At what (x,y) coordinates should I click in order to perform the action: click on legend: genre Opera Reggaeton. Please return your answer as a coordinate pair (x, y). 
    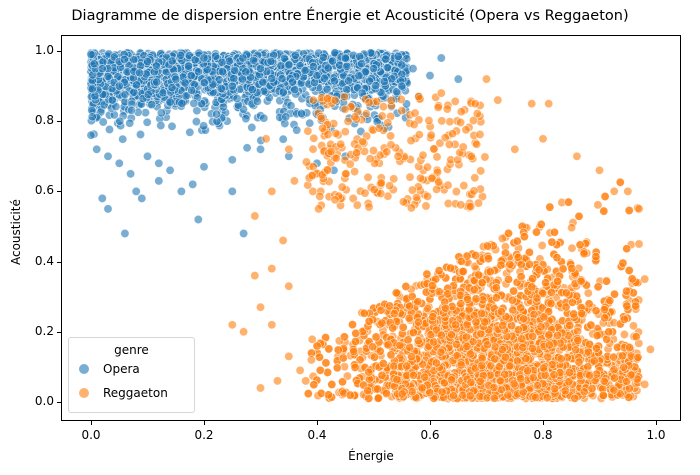
    Looking at the image, I should click on (131, 375).